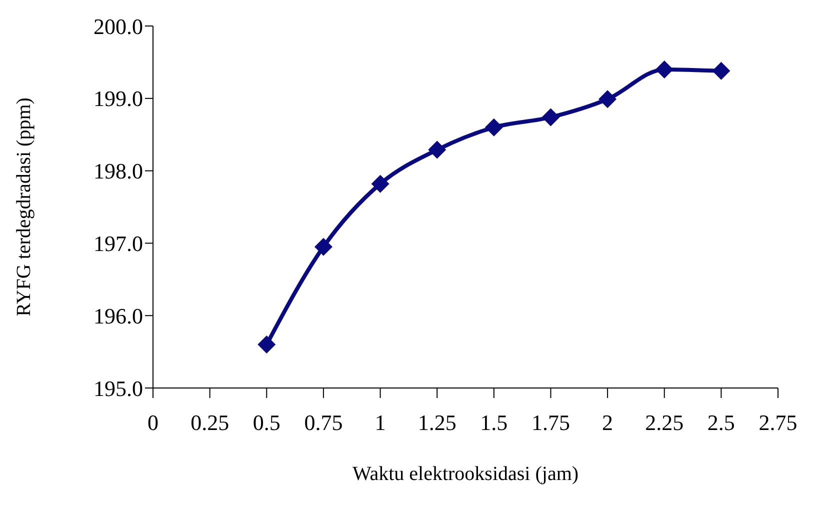 The width and height of the screenshot is (815, 515). What do you see at coordinates (118, 171) in the screenshot?
I see `y-tick-label: 198.0` at bounding box center [118, 171].